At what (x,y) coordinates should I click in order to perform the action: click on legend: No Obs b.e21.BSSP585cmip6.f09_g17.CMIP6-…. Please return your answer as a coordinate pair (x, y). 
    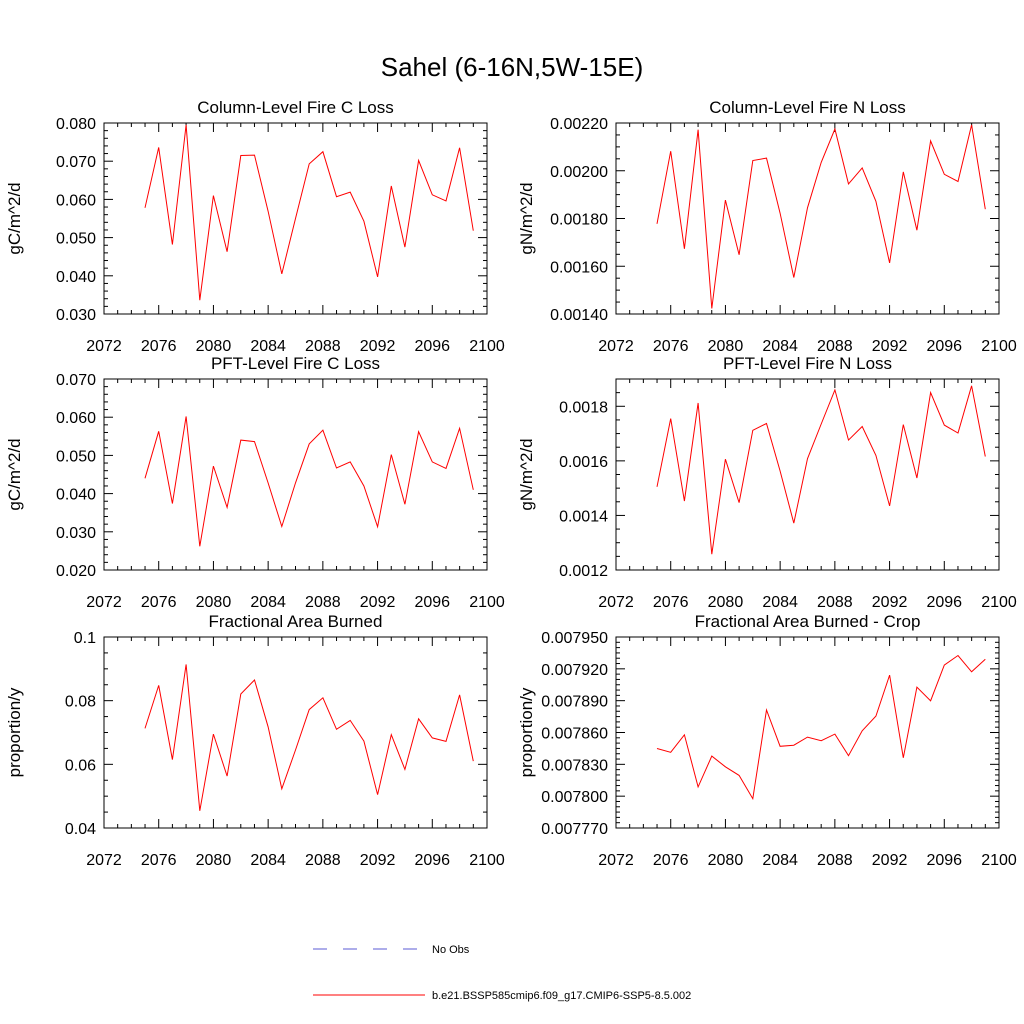
    Looking at the image, I should click on (502, 973).